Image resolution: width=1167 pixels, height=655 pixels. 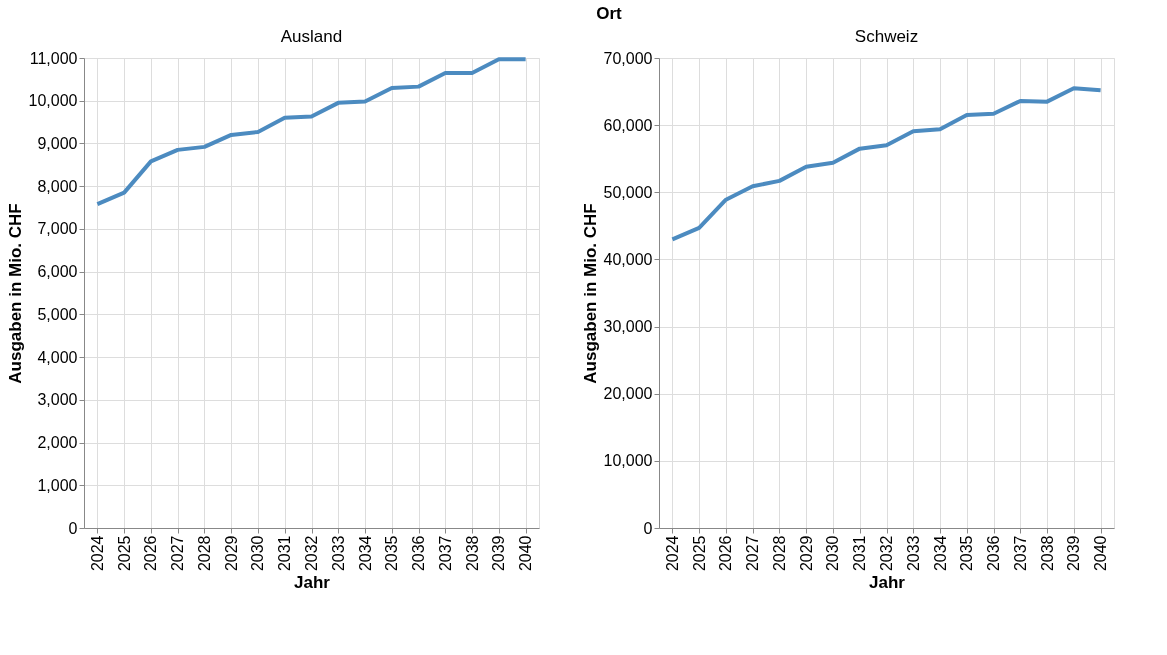 What do you see at coordinates (628, 259) in the screenshot?
I see `y-tick-label: 40,000` at bounding box center [628, 259].